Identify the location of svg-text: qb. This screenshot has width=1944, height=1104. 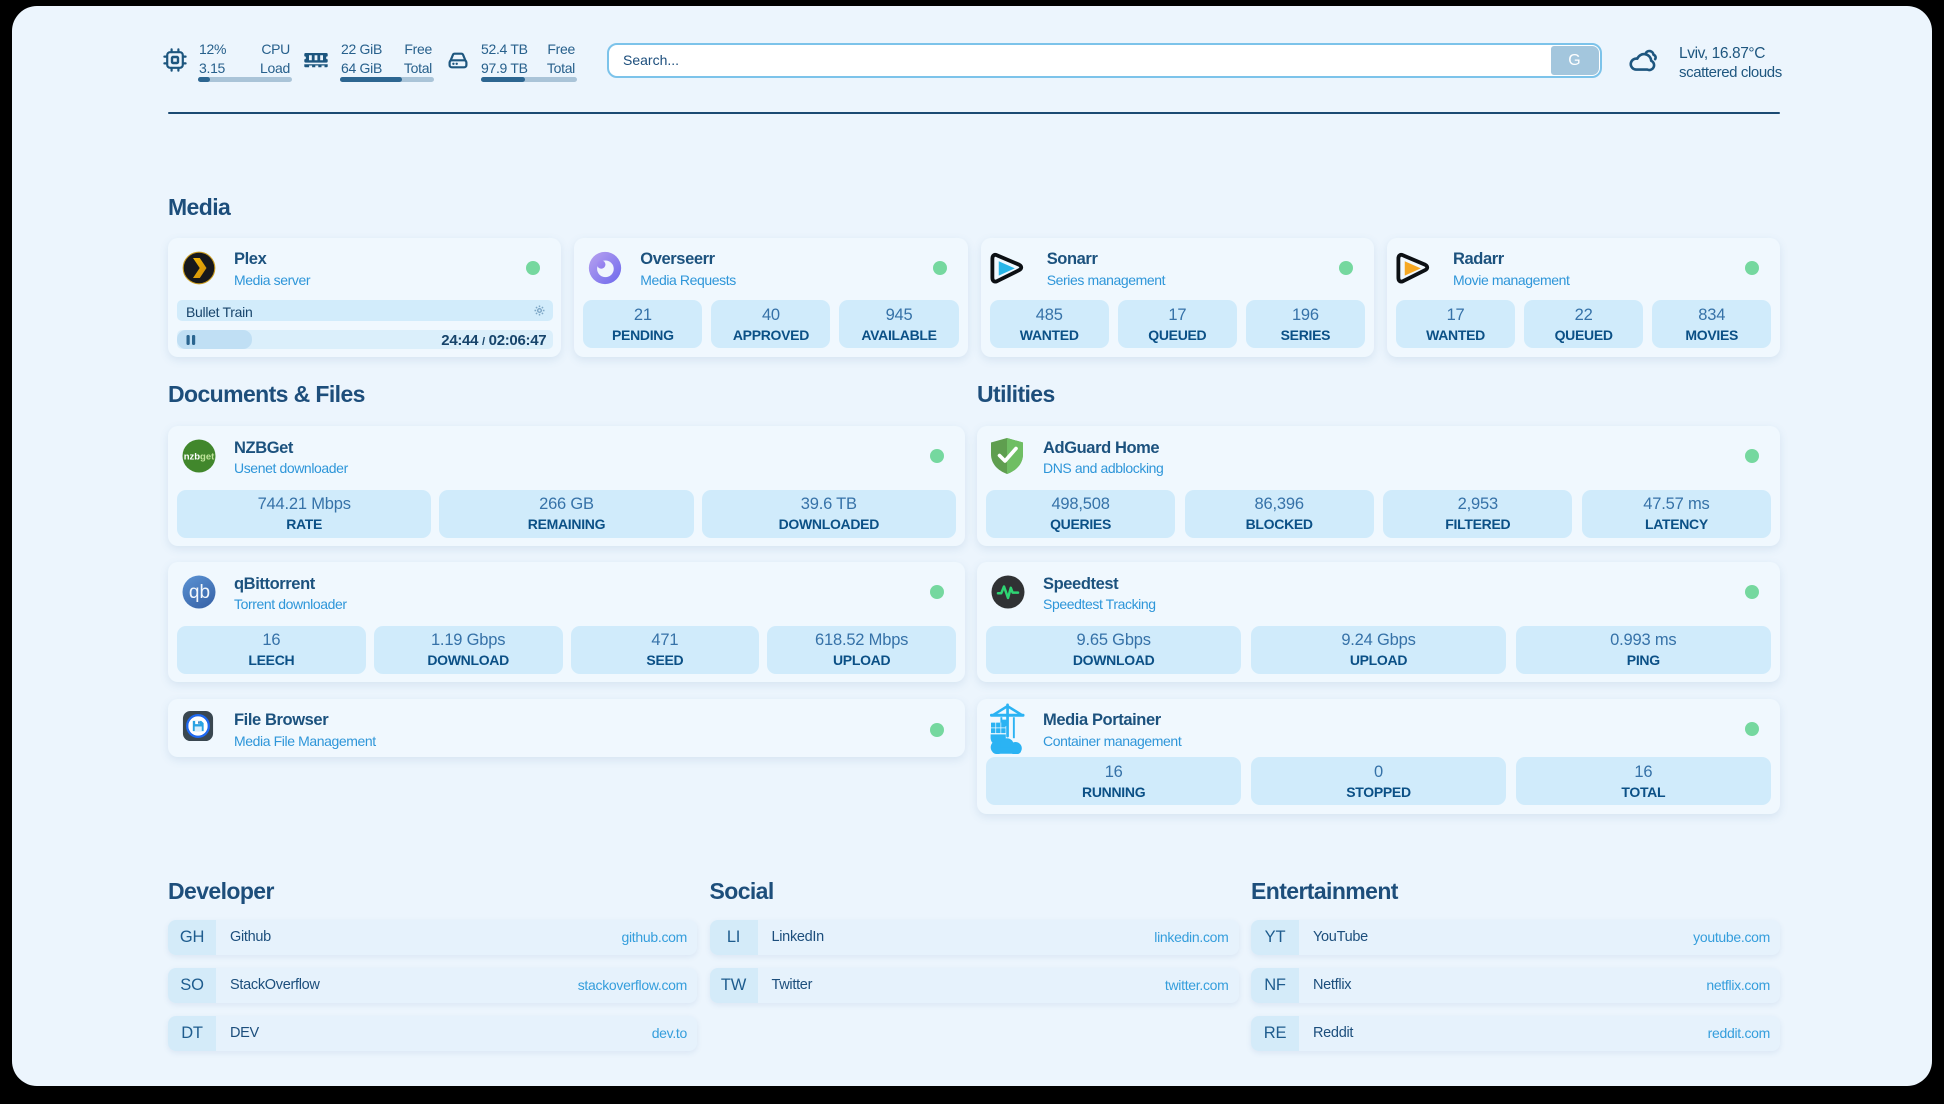
(199, 592).